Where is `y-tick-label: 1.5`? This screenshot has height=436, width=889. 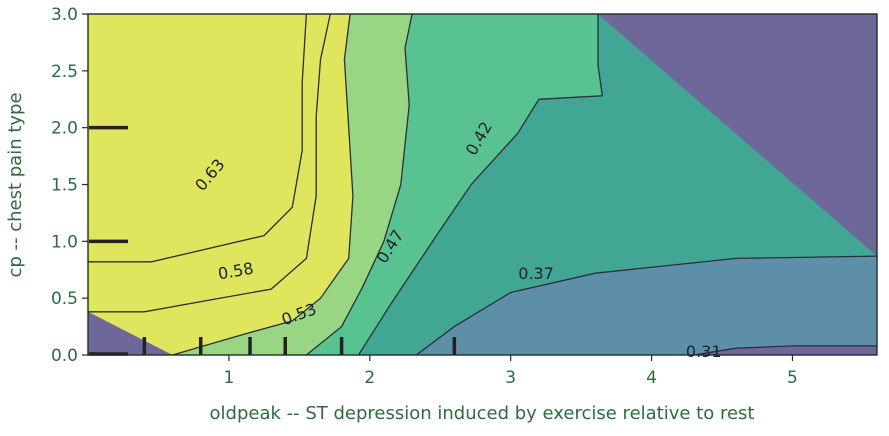 y-tick-label: 1.5 is located at coordinates (64, 186).